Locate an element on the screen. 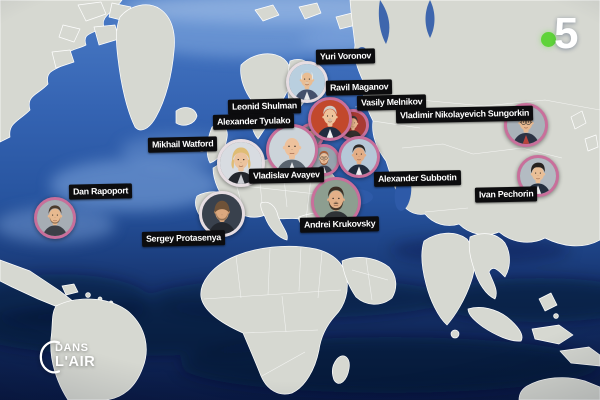 The height and width of the screenshot is (400, 600). continent-north-america is located at coordinates (99, 71).